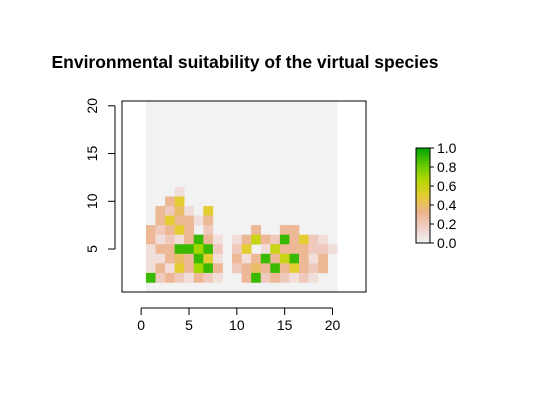  What do you see at coordinates (239, 320) in the screenshot?
I see `x-axis: 0 5 10 15 20` at bounding box center [239, 320].